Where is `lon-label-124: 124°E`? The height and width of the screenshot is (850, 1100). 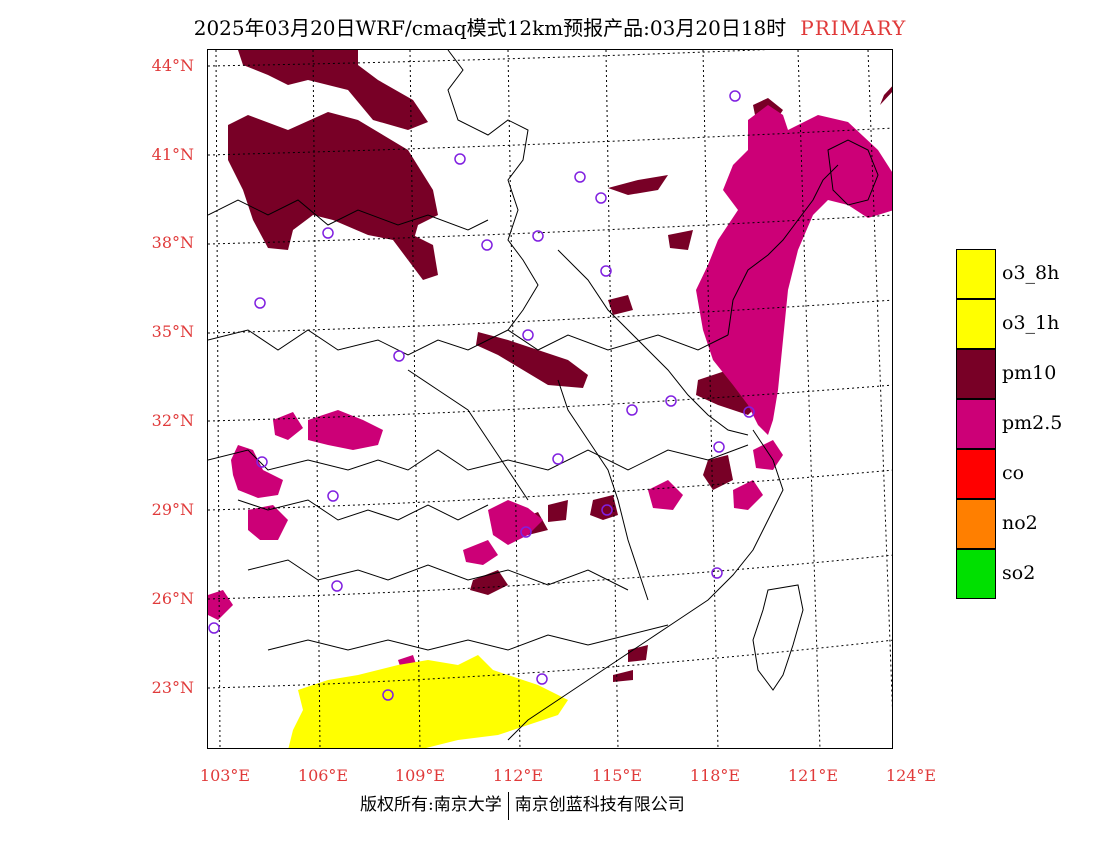
lon-label-124: 124°E is located at coordinates (911, 775).